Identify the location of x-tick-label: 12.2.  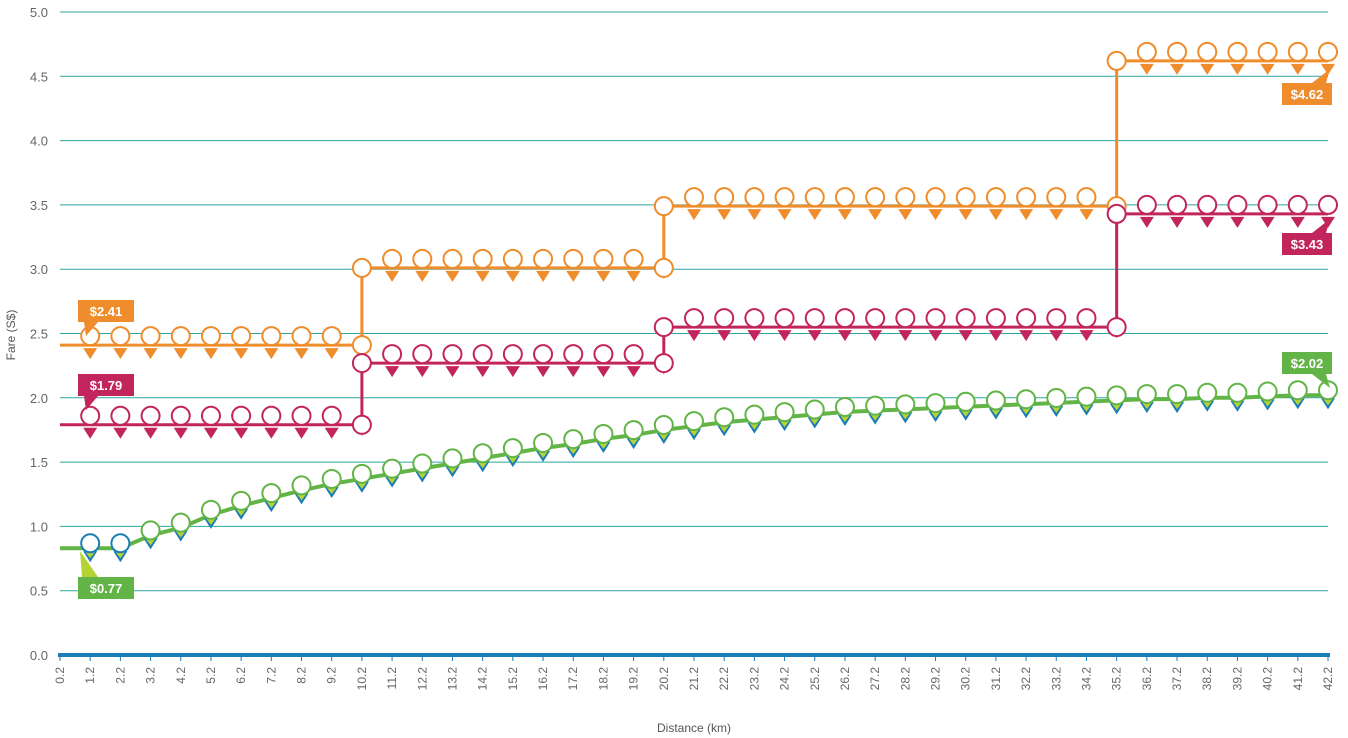
(422, 679).